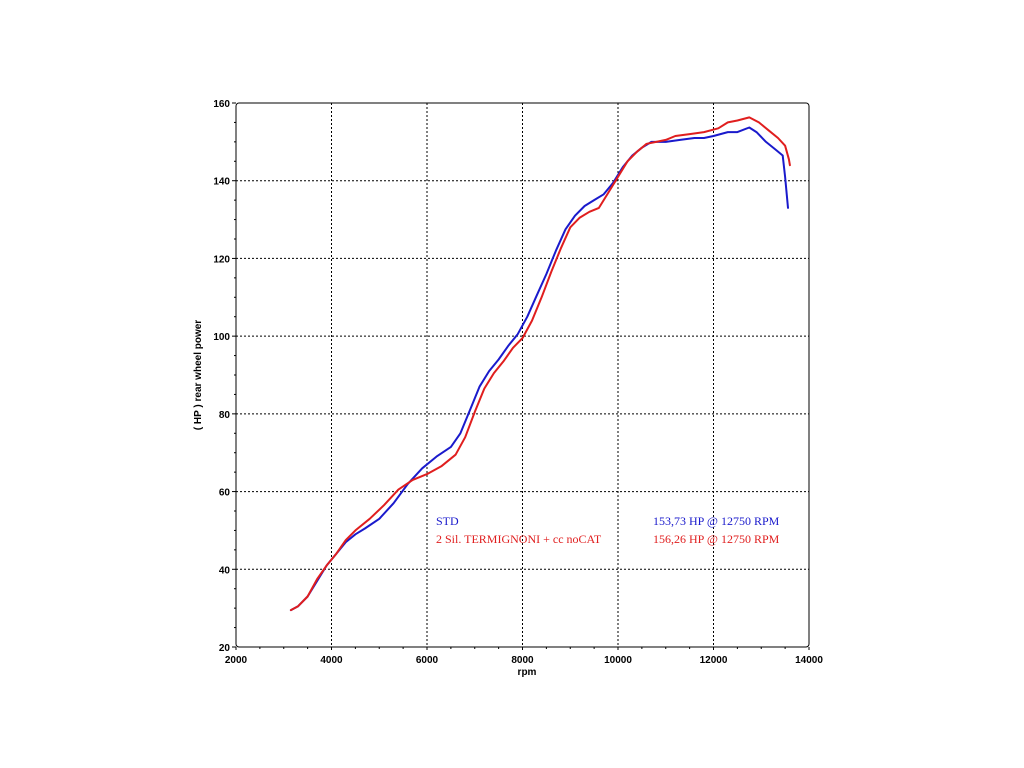 The image size is (1024, 768). I want to click on y-tick-label: 160, so click(221, 104).